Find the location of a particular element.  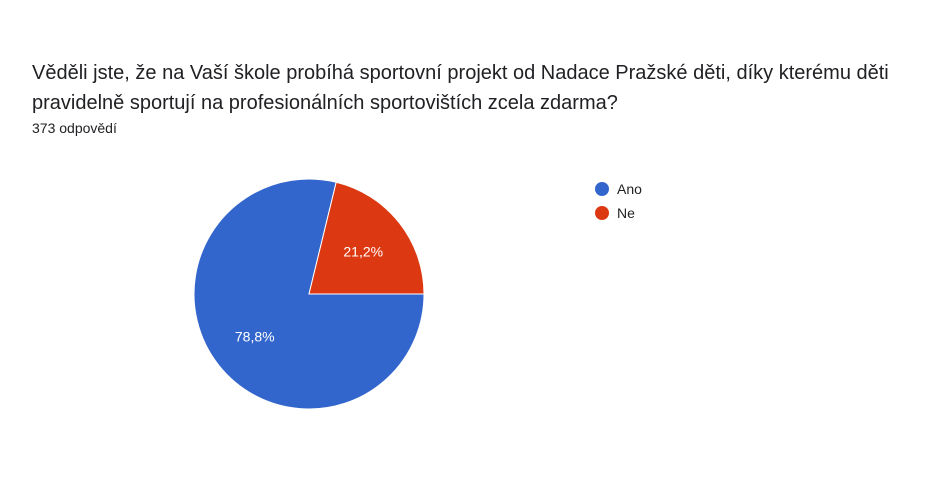

legend-item-ne: Ne is located at coordinates (618, 213).